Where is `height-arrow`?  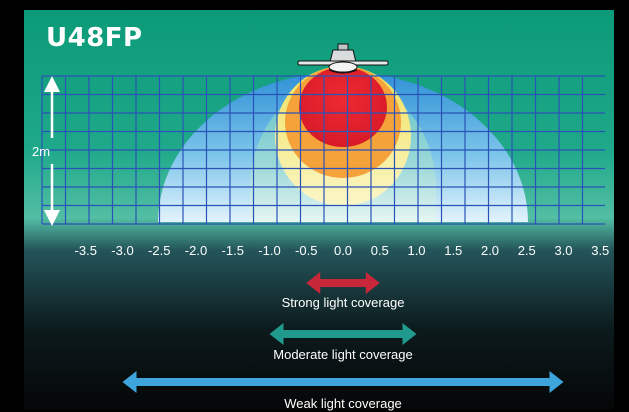
height-arrow is located at coordinates (52, 151).